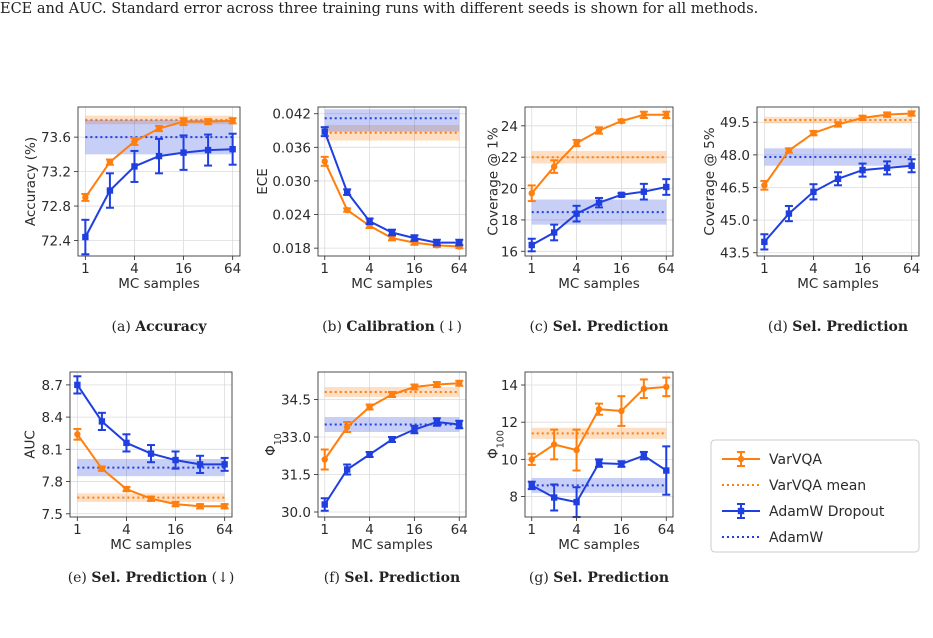 The image size is (933, 638). Describe the element at coordinates (391, 463) in the screenshot. I see `series-line` at that location.